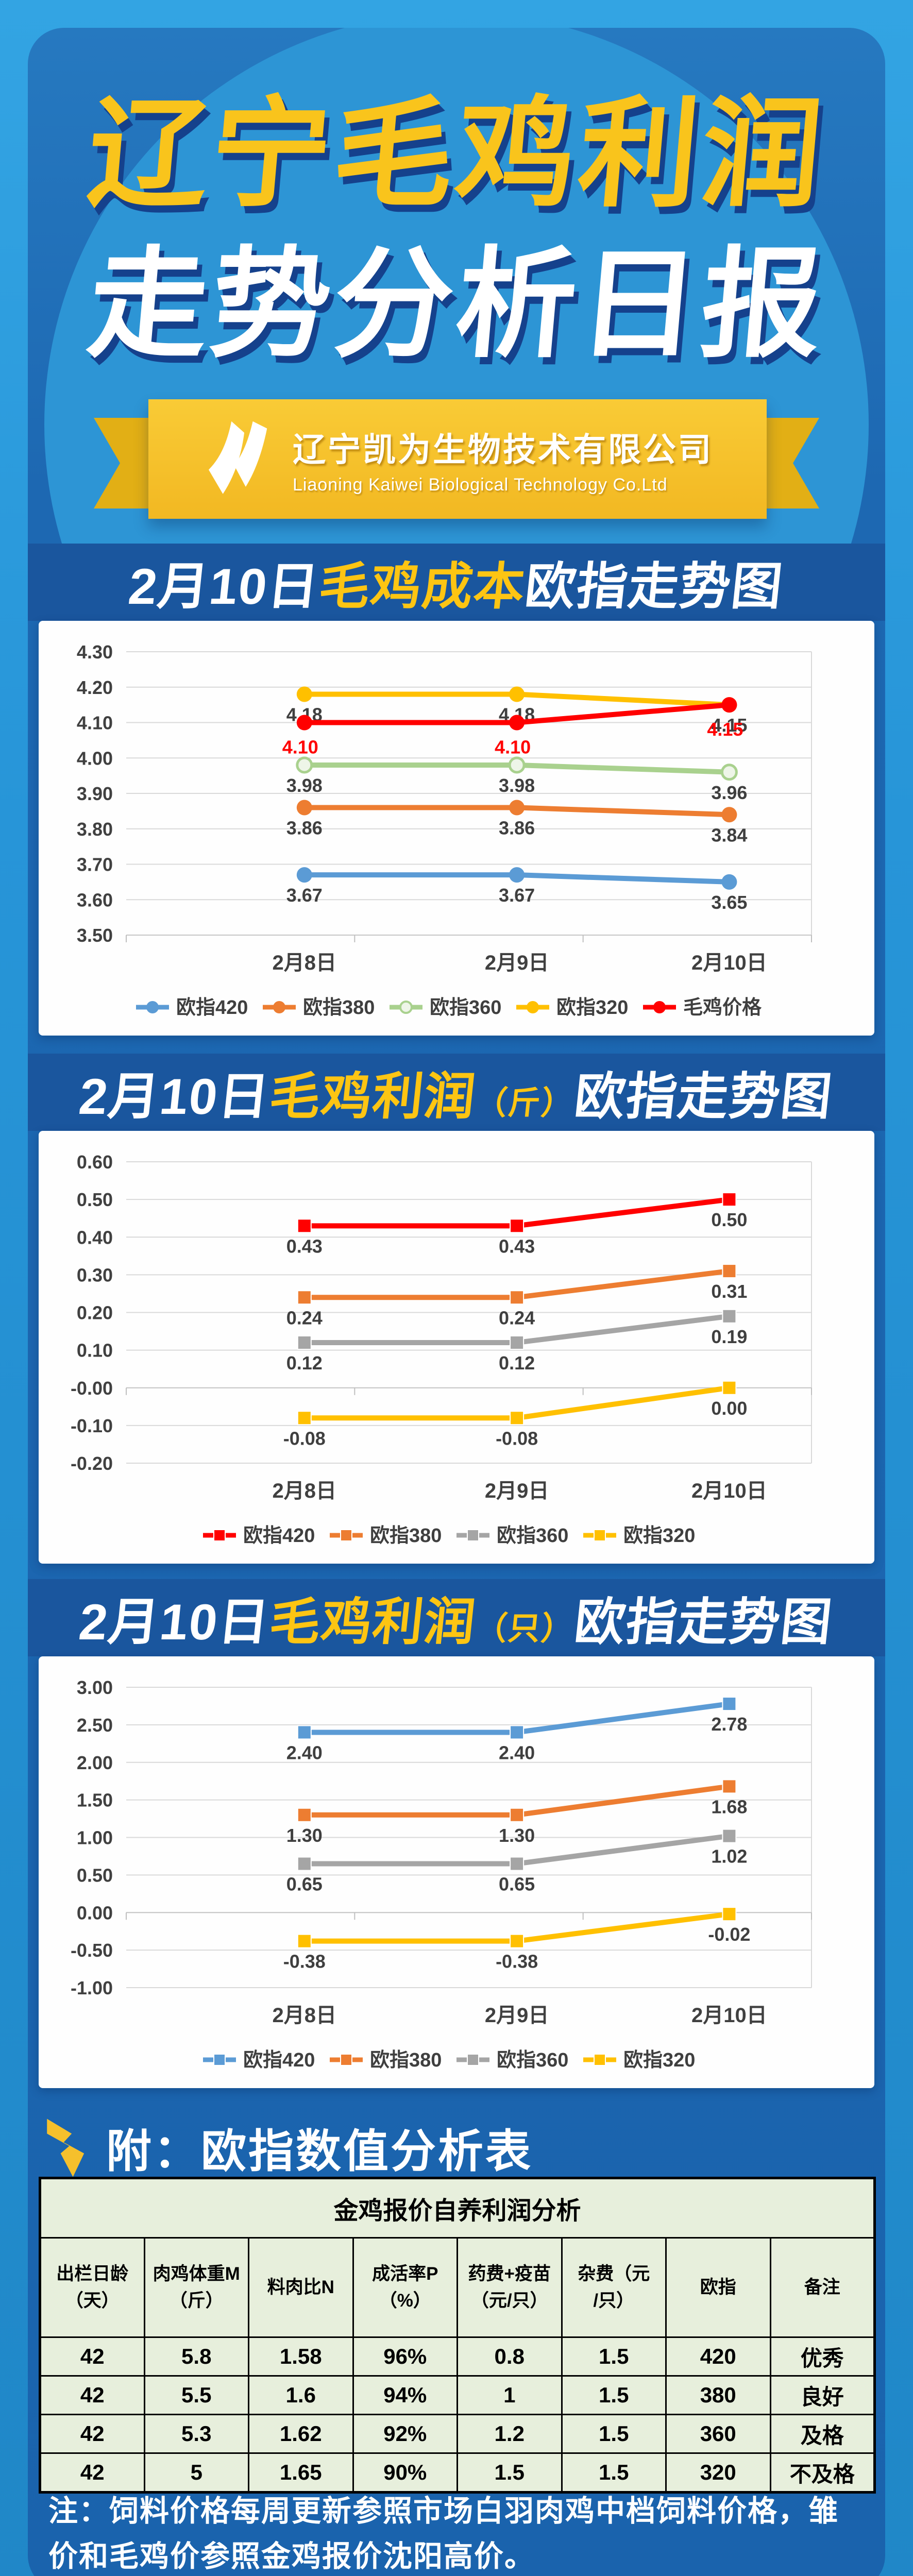 This screenshot has width=913, height=2576. Describe the element at coordinates (196, 2287) in the screenshot. I see `table-header-cell: 肉鸡体重M （斤）` at that location.